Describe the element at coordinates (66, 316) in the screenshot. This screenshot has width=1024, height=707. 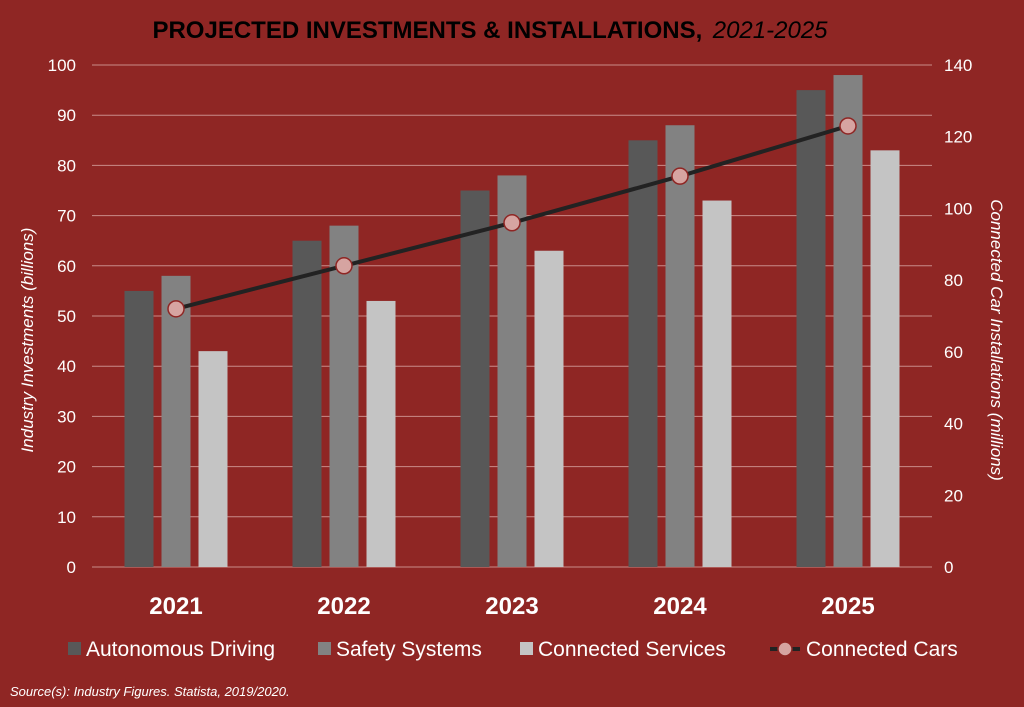
I see `y-tick-50: 50` at that location.